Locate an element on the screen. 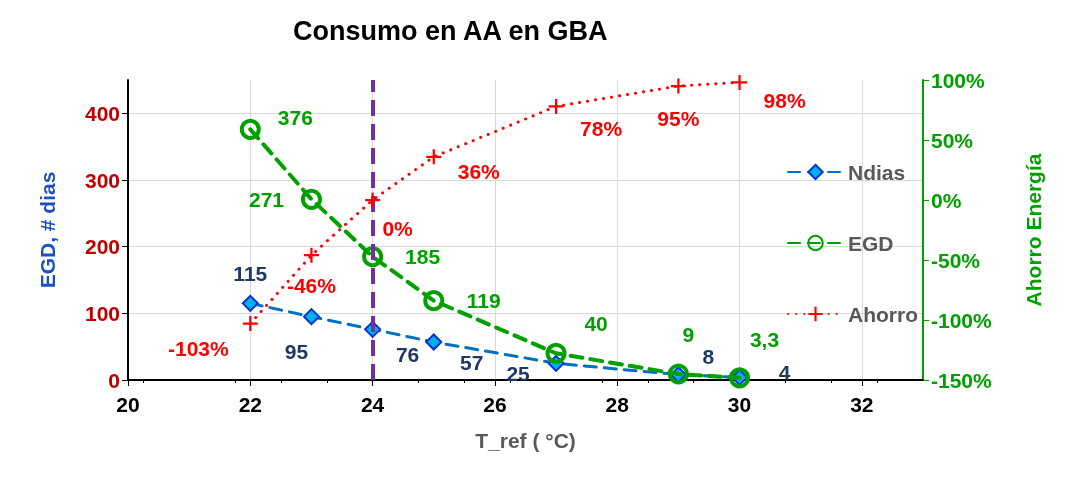 This screenshot has height=488, width=1079. chart-title: Consumo en AA en GBA is located at coordinates (450, 30).